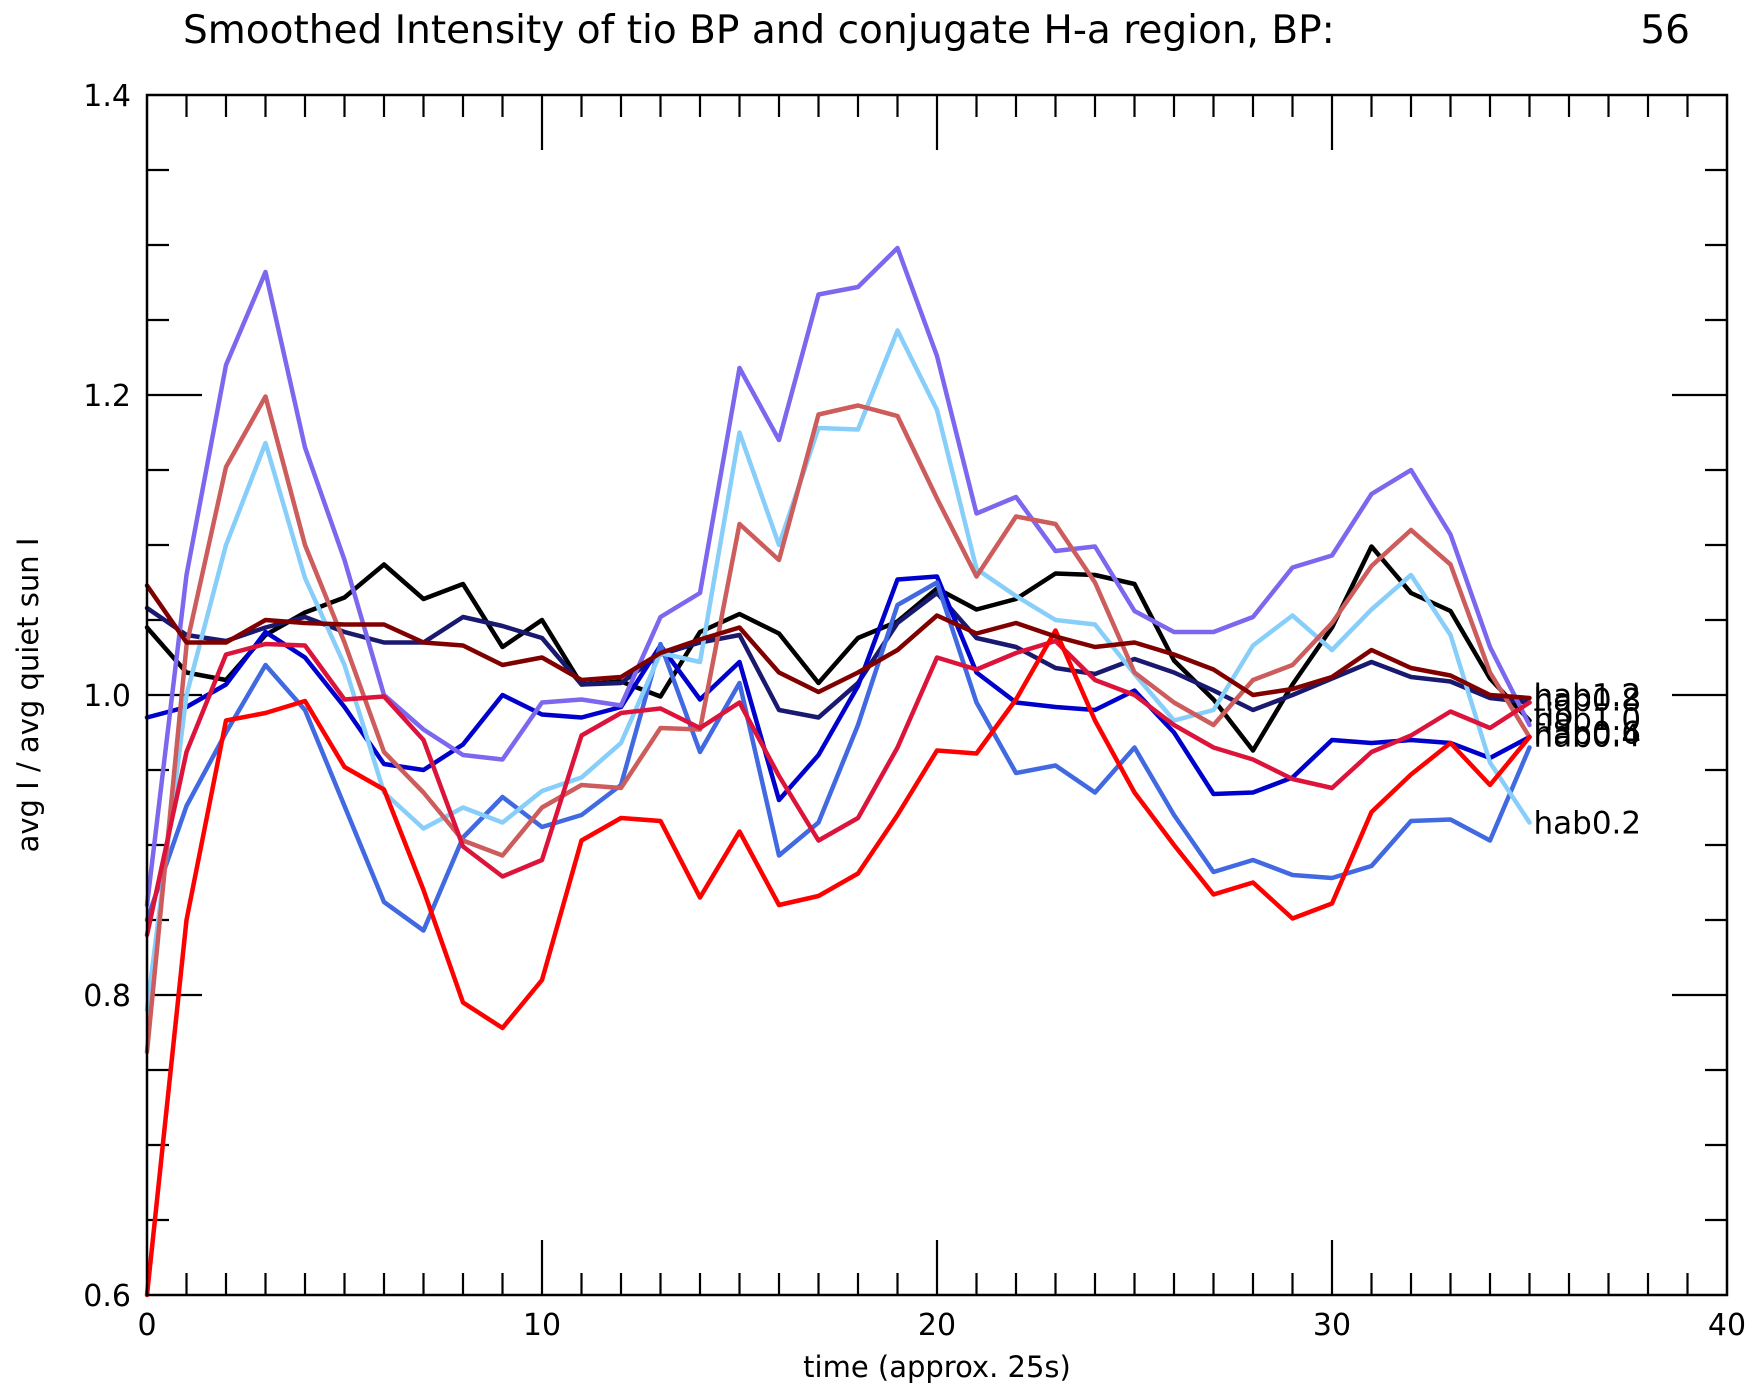 The height and width of the screenshot is (1392, 1754). Describe the element at coordinates (1588, 734) in the screenshot. I see `series-end-label: hab0.6` at that location.